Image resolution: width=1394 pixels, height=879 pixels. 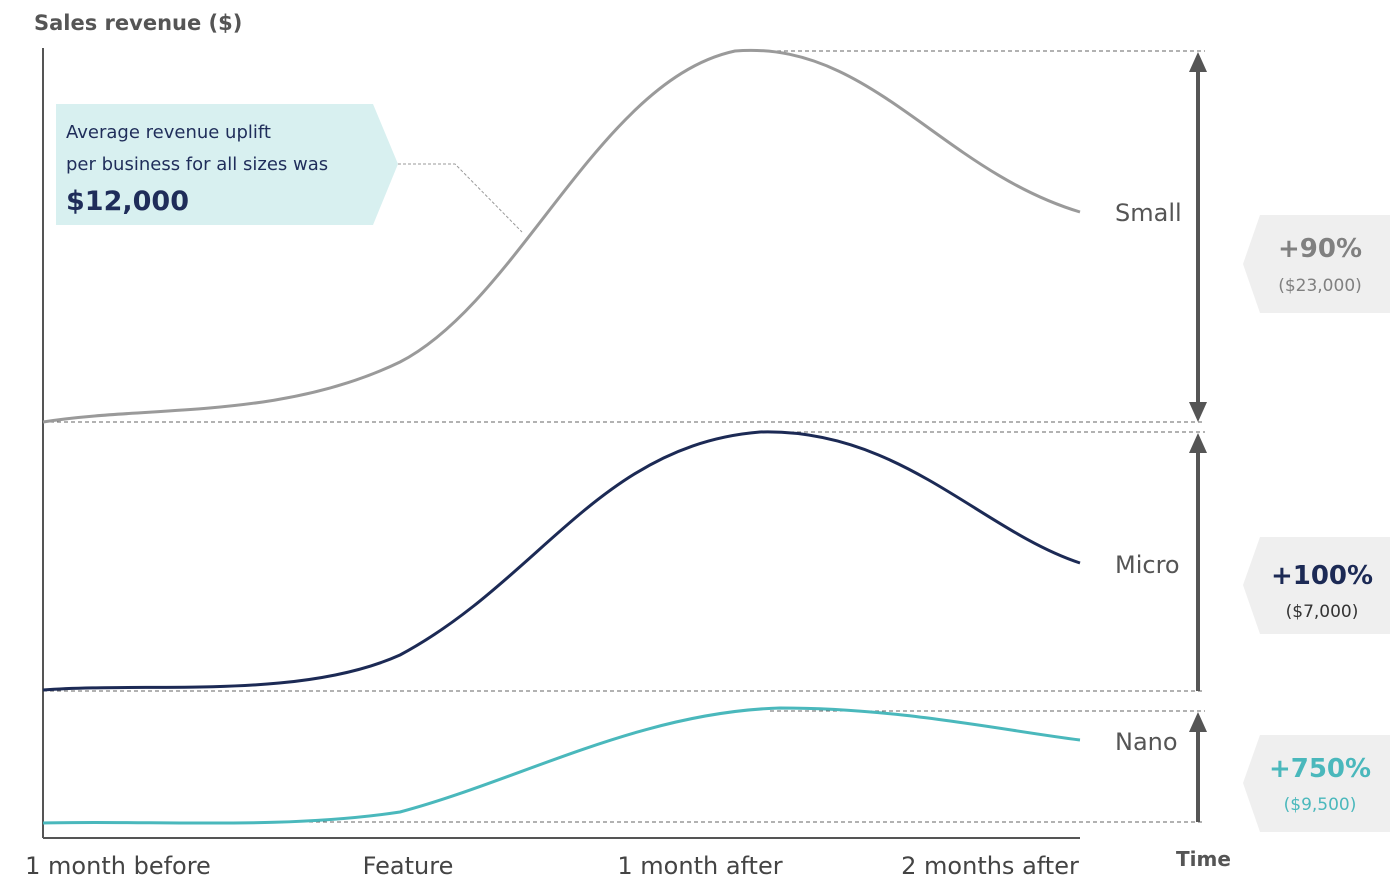 What do you see at coordinates (138, 23) in the screenshot?
I see `y-axis-title: Sales revenue ($)` at bounding box center [138, 23].